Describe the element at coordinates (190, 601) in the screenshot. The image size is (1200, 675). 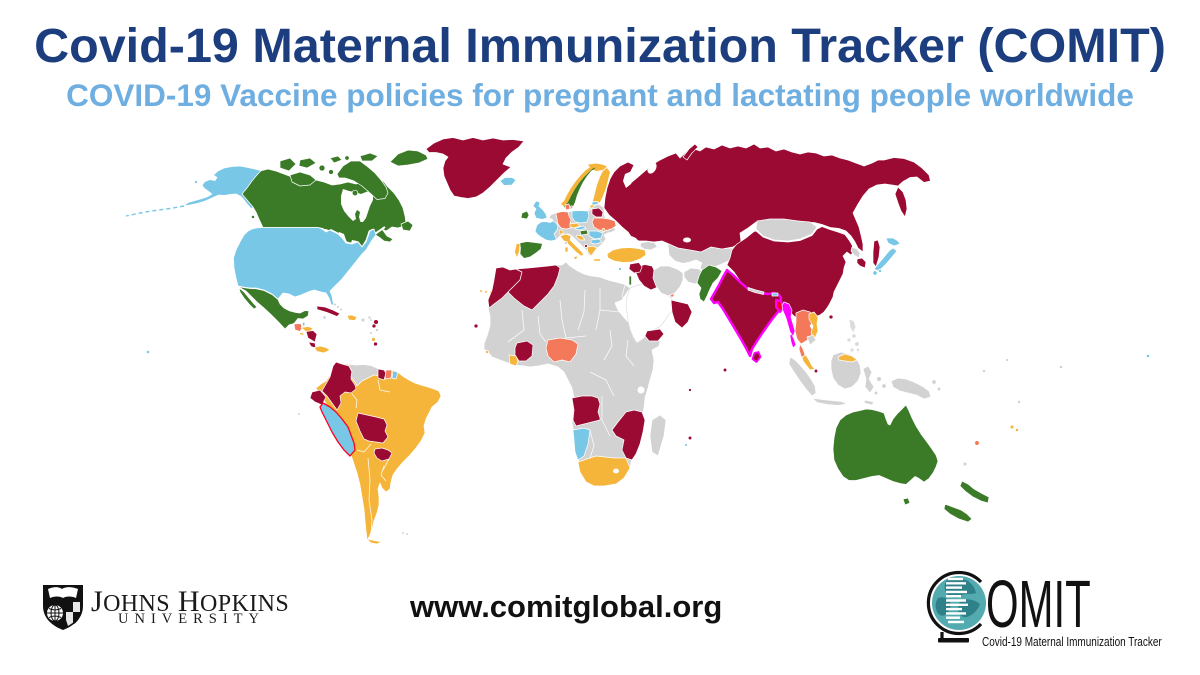
I see `svg-text: JOHNS HOPKINS` at that location.